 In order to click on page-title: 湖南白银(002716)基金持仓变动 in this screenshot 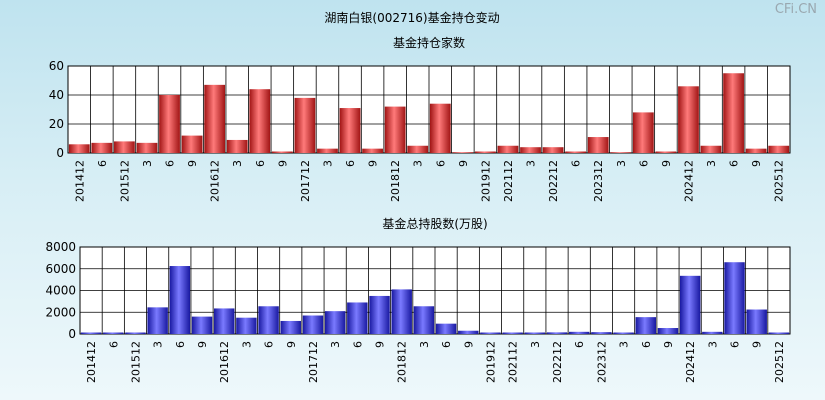, I will do `click(411, 17)`.